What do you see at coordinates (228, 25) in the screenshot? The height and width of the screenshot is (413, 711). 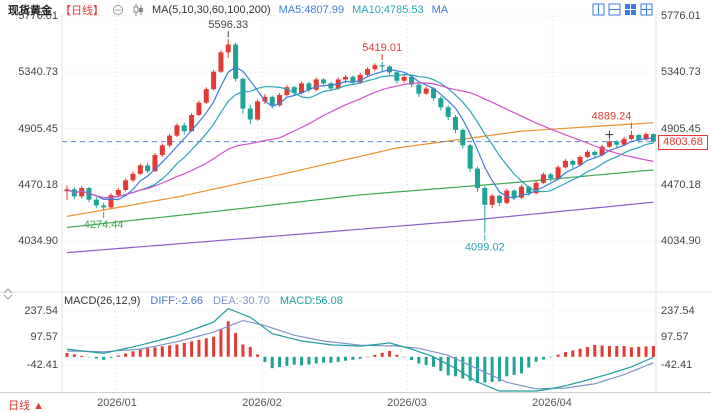 I see `svg-text: 5596.33` at bounding box center [228, 25].